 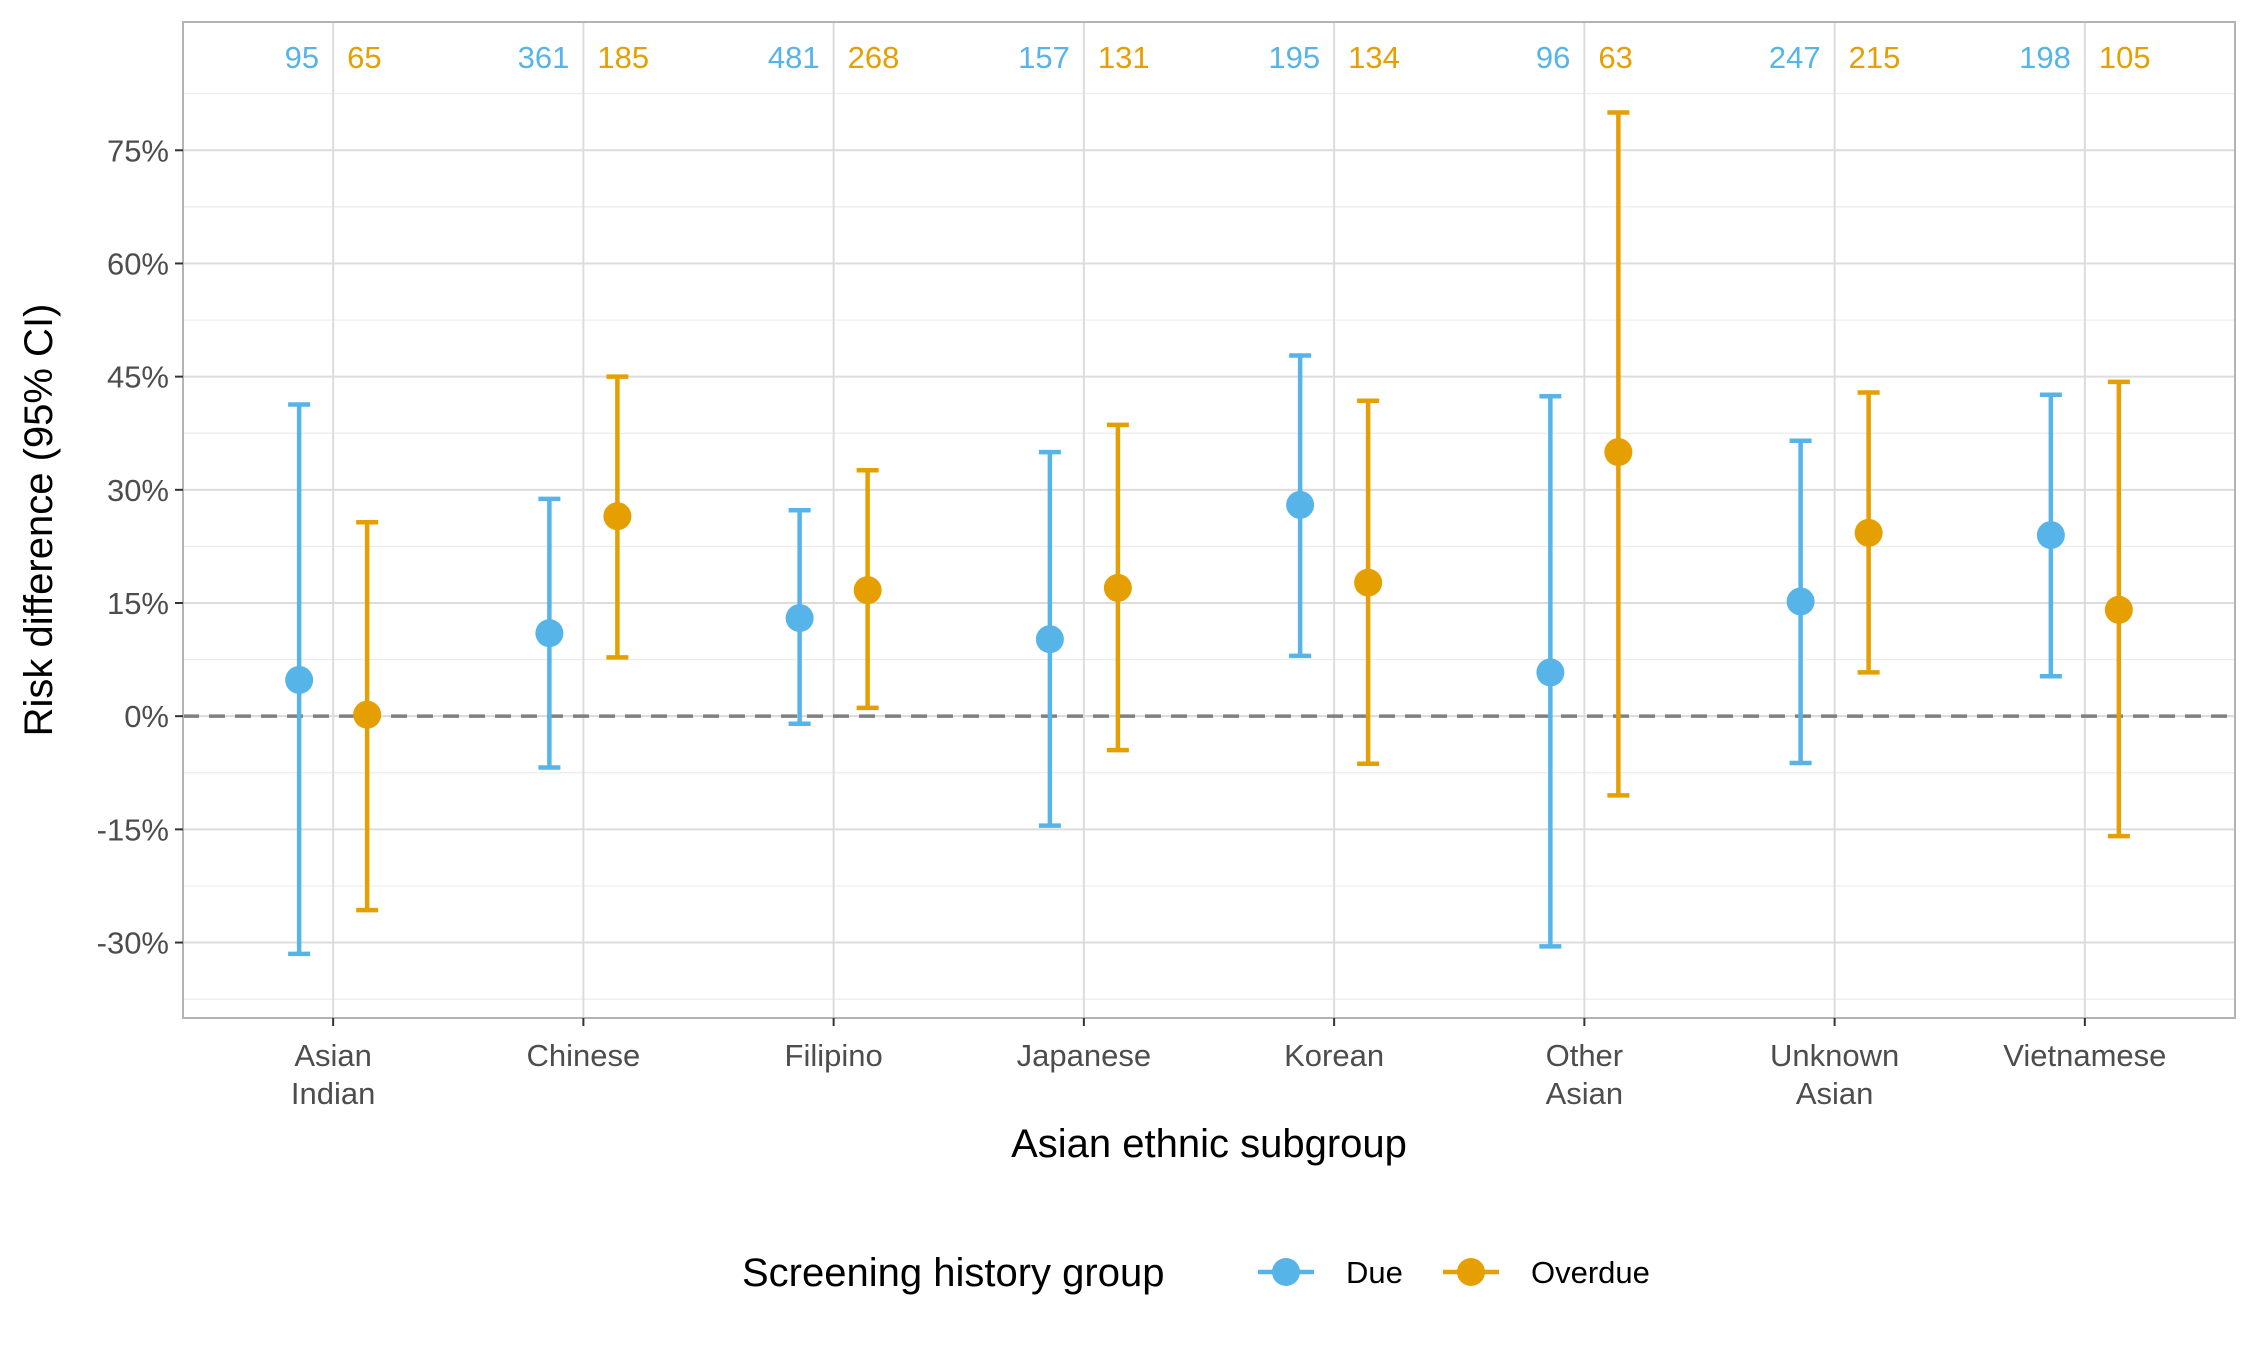 I want to click on x-tick-label-line: Unknown, so click(x=1834, y=1055).